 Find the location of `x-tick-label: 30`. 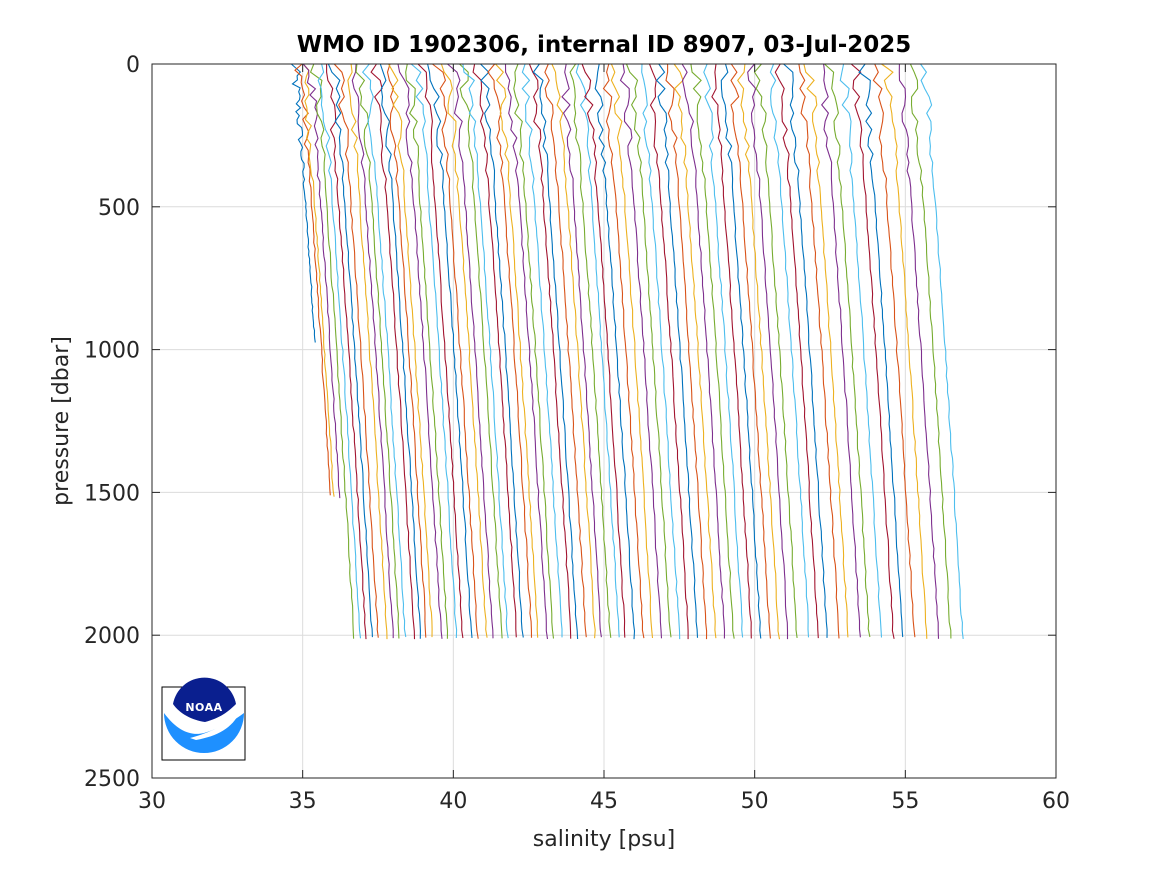

x-tick-label: 30 is located at coordinates (152, 801).